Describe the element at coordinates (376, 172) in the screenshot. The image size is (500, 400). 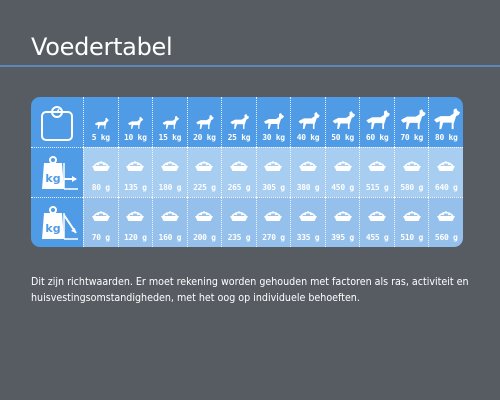
I see `portion-cell: 515 g` at that location.